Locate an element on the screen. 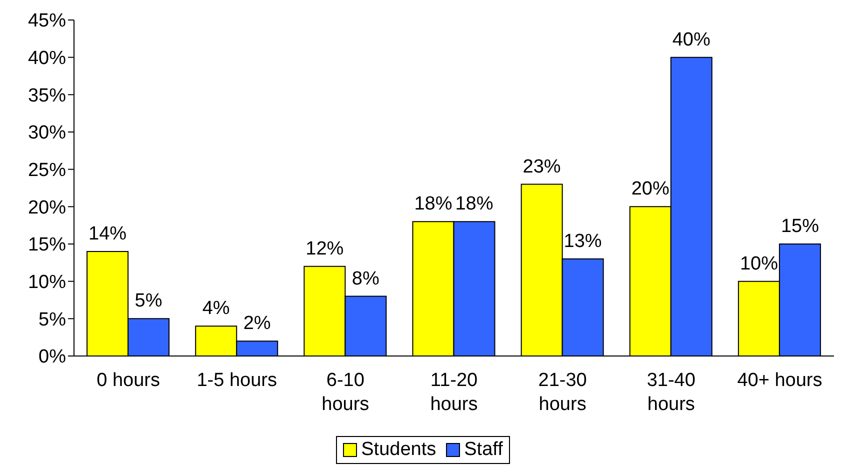 Image resolution: width=844 pixels, height=474 pixels. x-tick-label: 11-20 hours is located at coordinates (454, 392).